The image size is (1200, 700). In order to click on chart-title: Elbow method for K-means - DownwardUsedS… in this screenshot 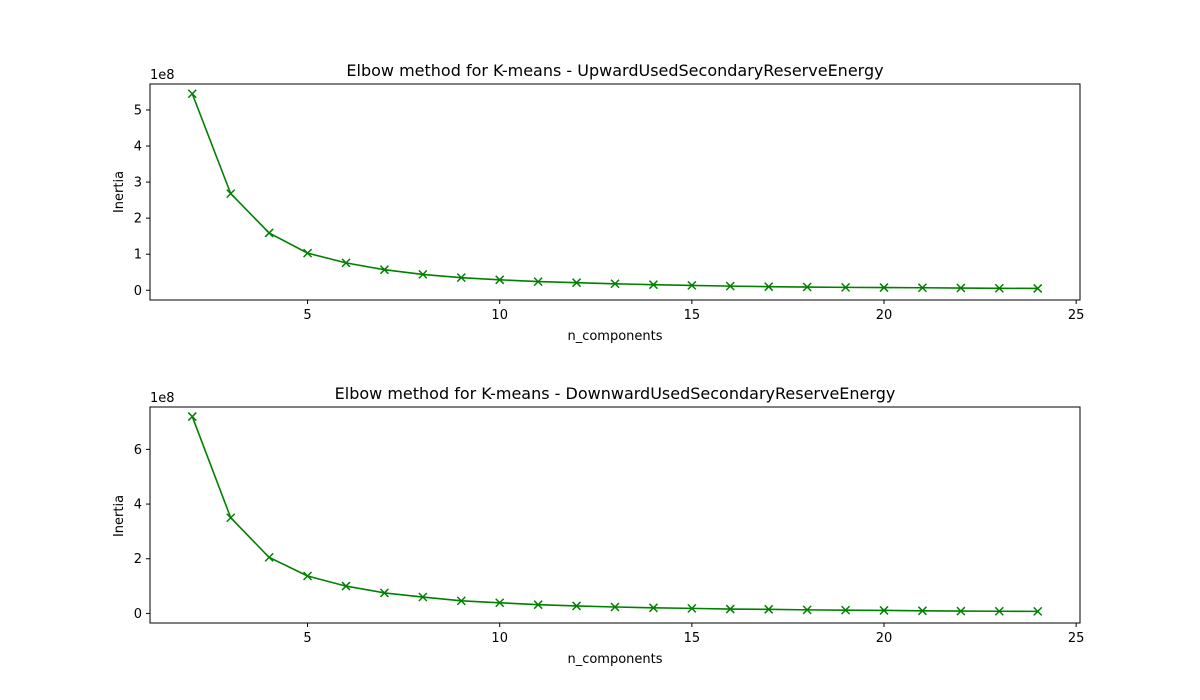, I will do `click(615, 393)`.